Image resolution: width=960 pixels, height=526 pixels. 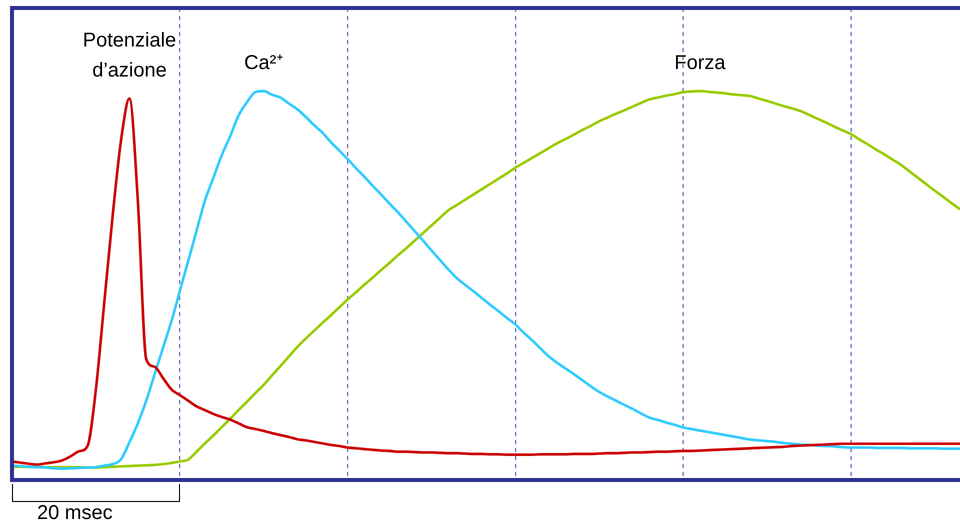 I want to click on text: Potenziale d’azione, so click(x=129, y=56).